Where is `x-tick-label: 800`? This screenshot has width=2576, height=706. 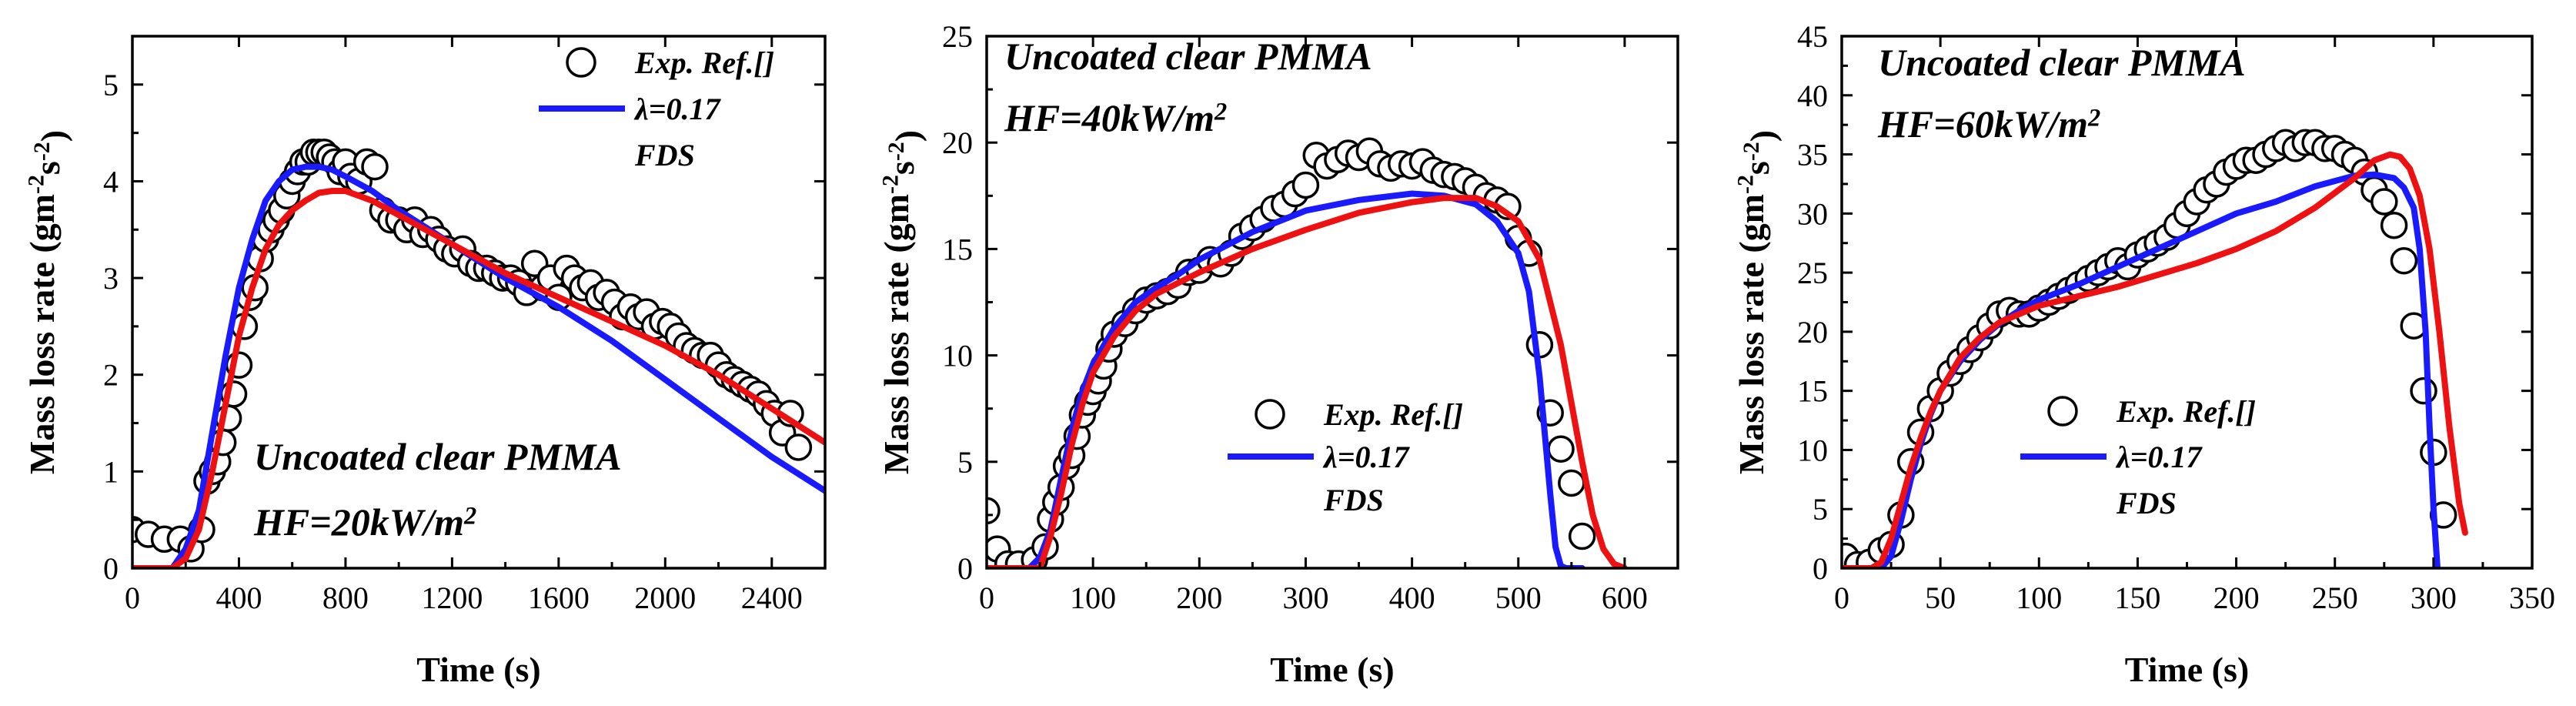
x-tick-label: 800 is located at coordinates (345, 598).